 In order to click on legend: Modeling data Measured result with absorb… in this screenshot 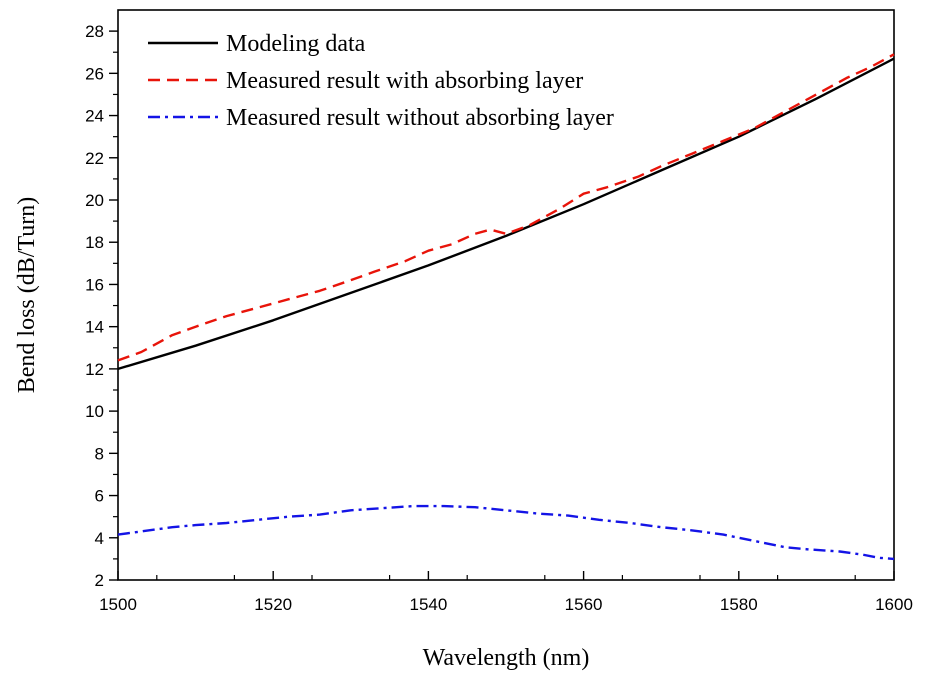, I will do `click(381, 81)`.